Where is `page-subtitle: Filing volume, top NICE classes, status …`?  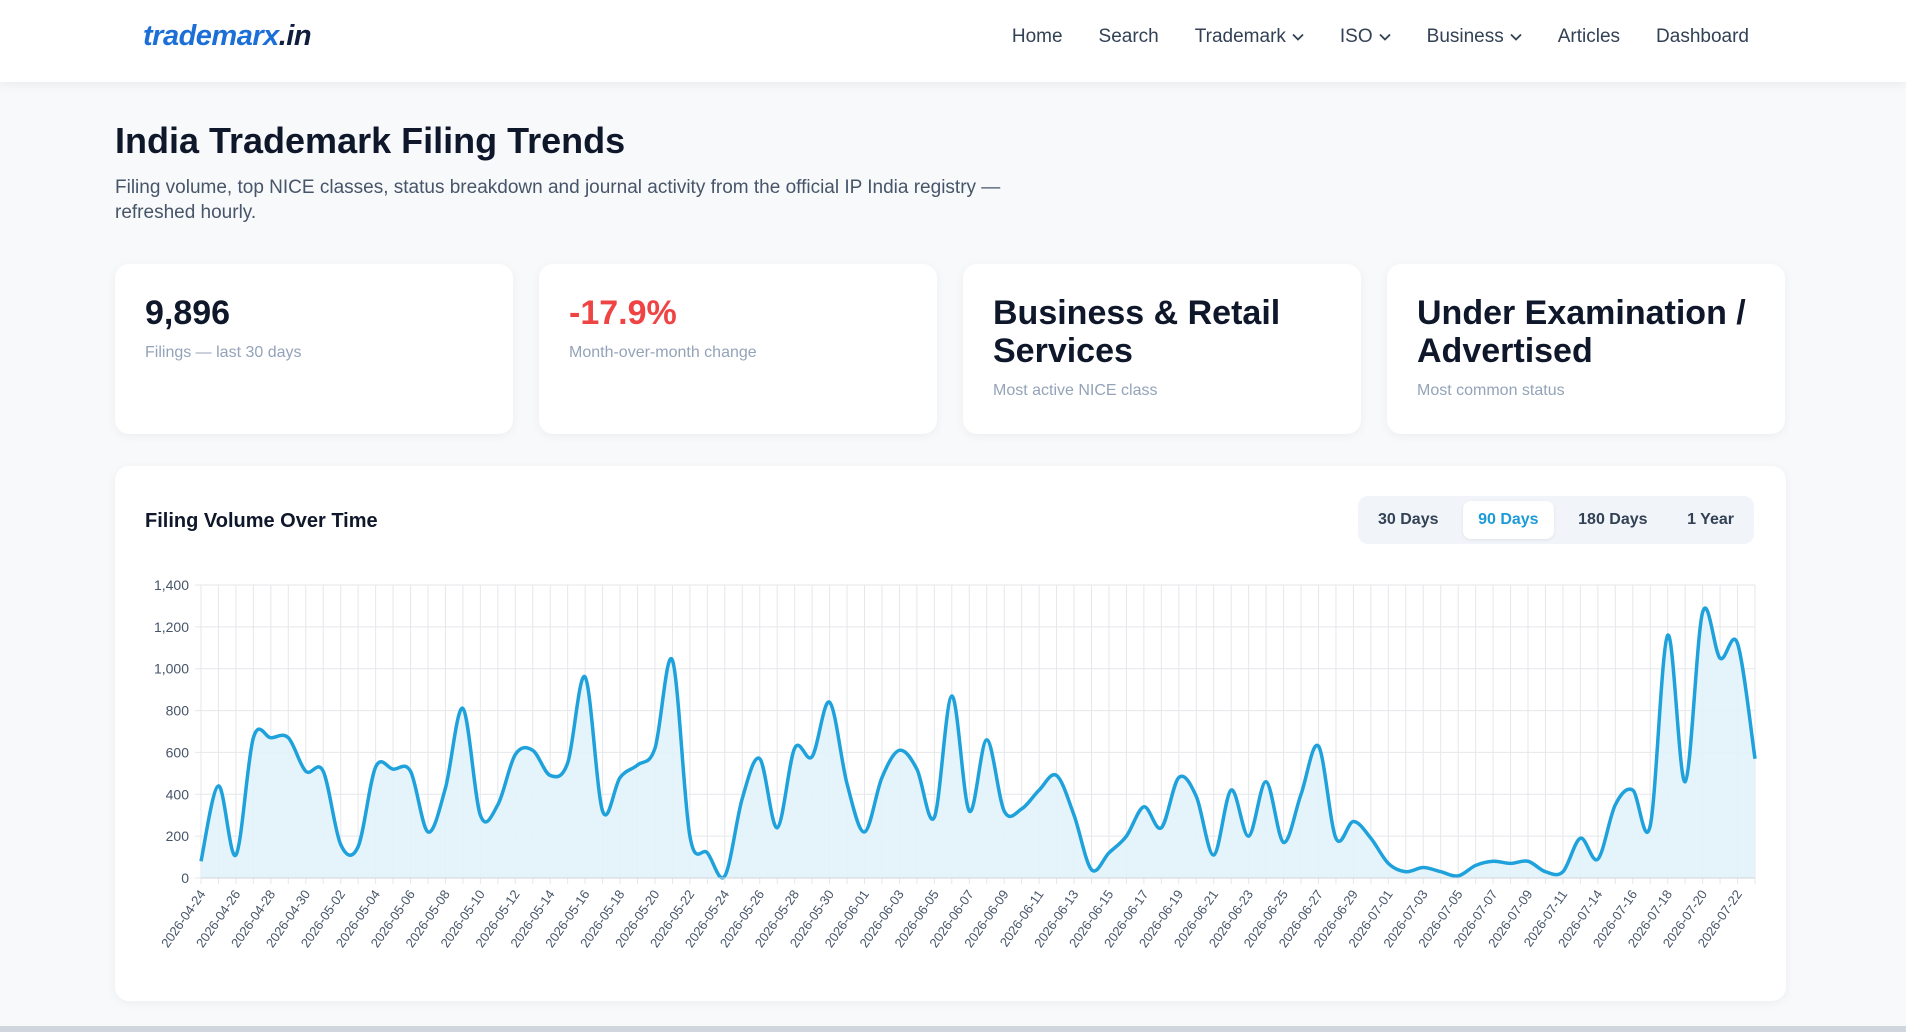
page-subtitle: Filing volume, top NICE classes, status … is located at coordinates (558, 200).